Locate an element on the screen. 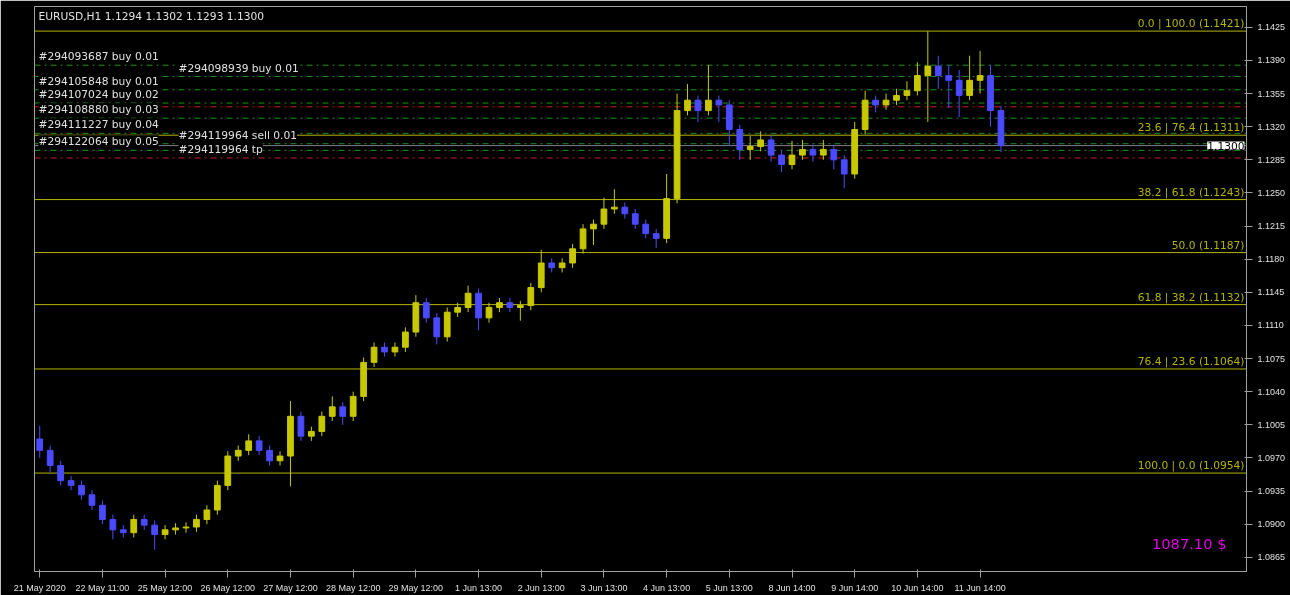 The width and height of the screenshot is (1290, 595). y-tick-label: 1.0935 is located at coordinates (1271, 491).